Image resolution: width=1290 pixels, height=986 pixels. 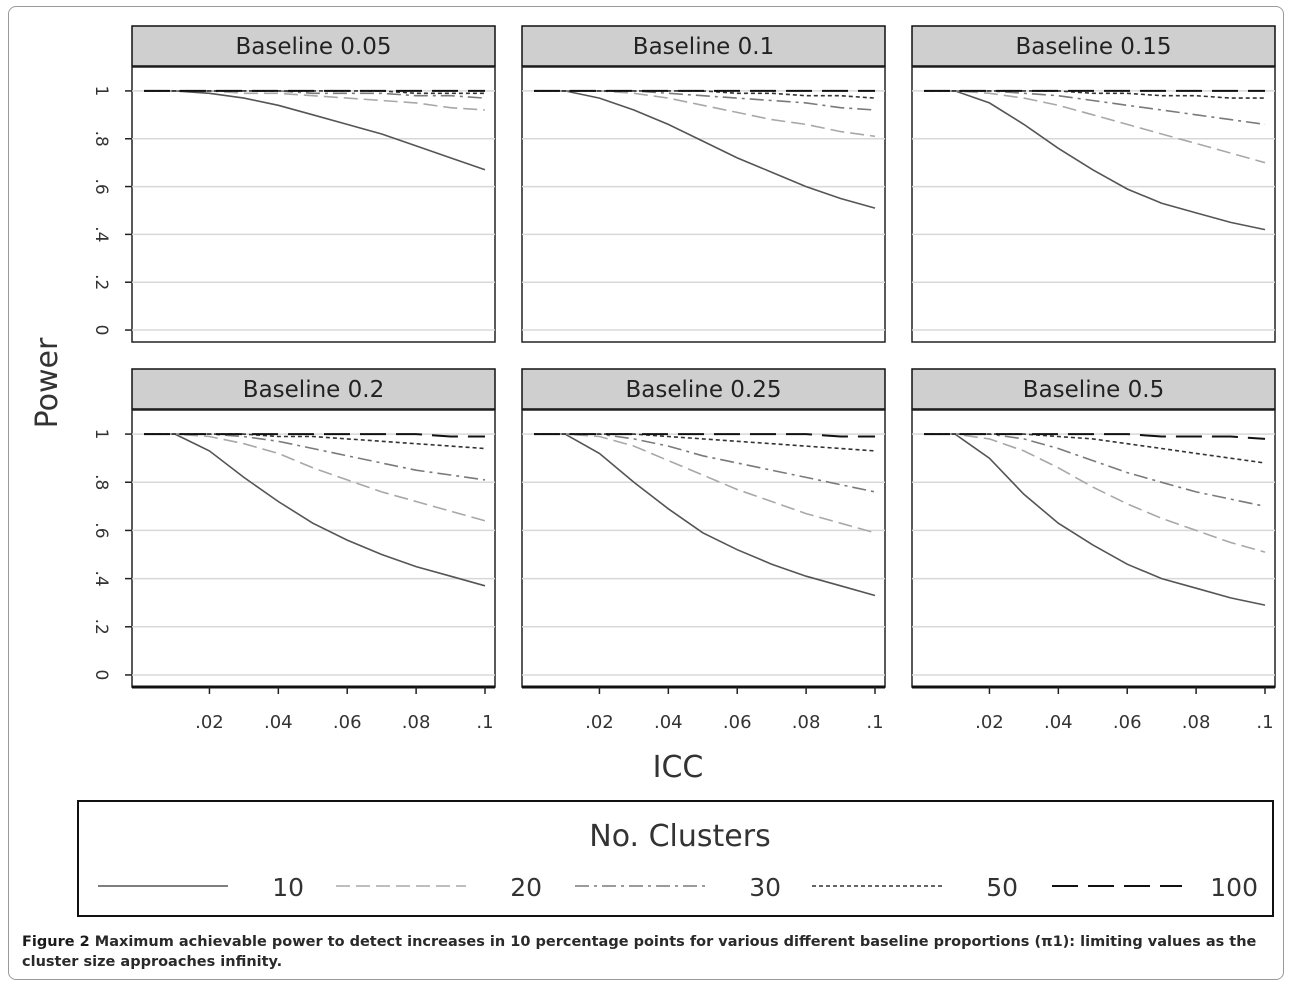 I want to click on panel: Baseline 0.15, so click(x=1093, y=184).